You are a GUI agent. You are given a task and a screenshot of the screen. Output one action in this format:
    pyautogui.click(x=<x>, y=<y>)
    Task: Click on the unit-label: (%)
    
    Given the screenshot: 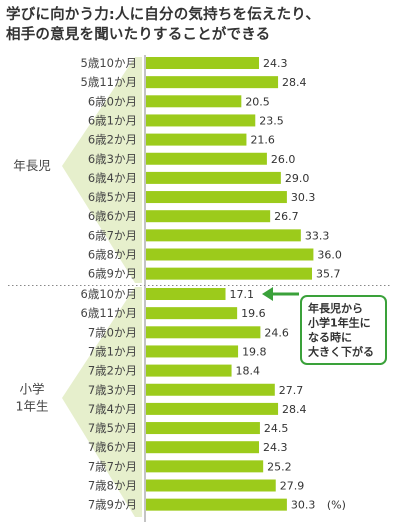 What is the action you would take?
    pyautogui.click(x=336, y=505)
    